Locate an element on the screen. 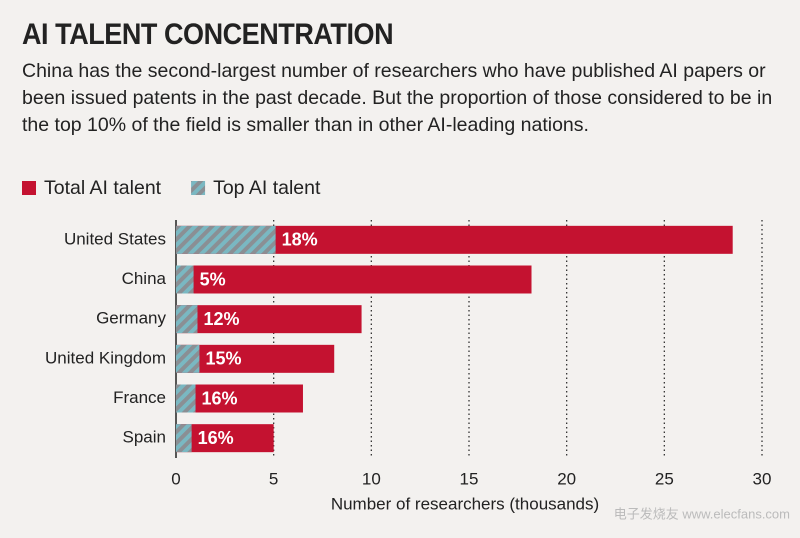  x-tick-label: 25 is located at coordinates (664, 478).